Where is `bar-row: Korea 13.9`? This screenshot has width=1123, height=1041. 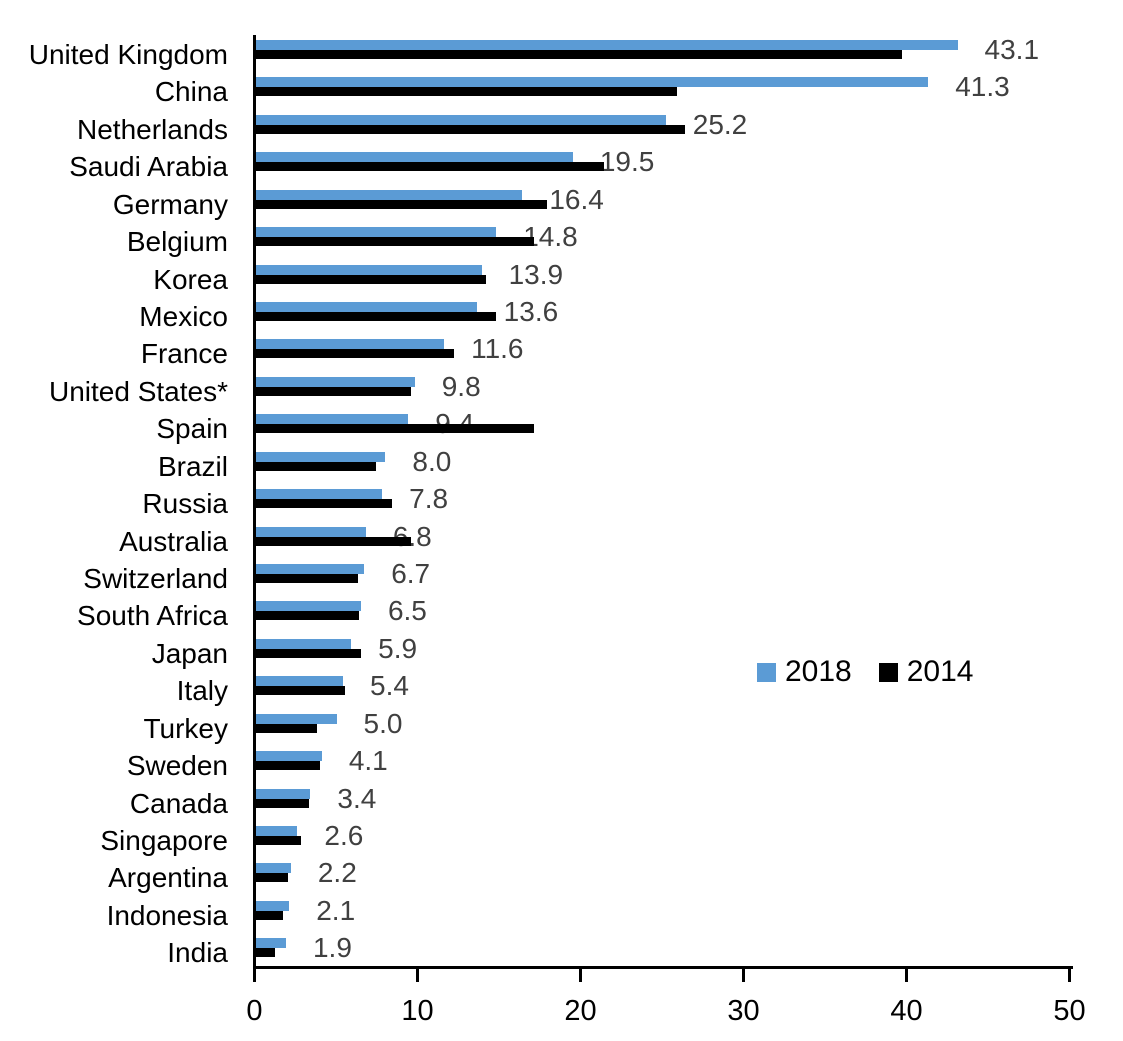 bar-row: Korea 13.9 is located at coordinates (561, 278).